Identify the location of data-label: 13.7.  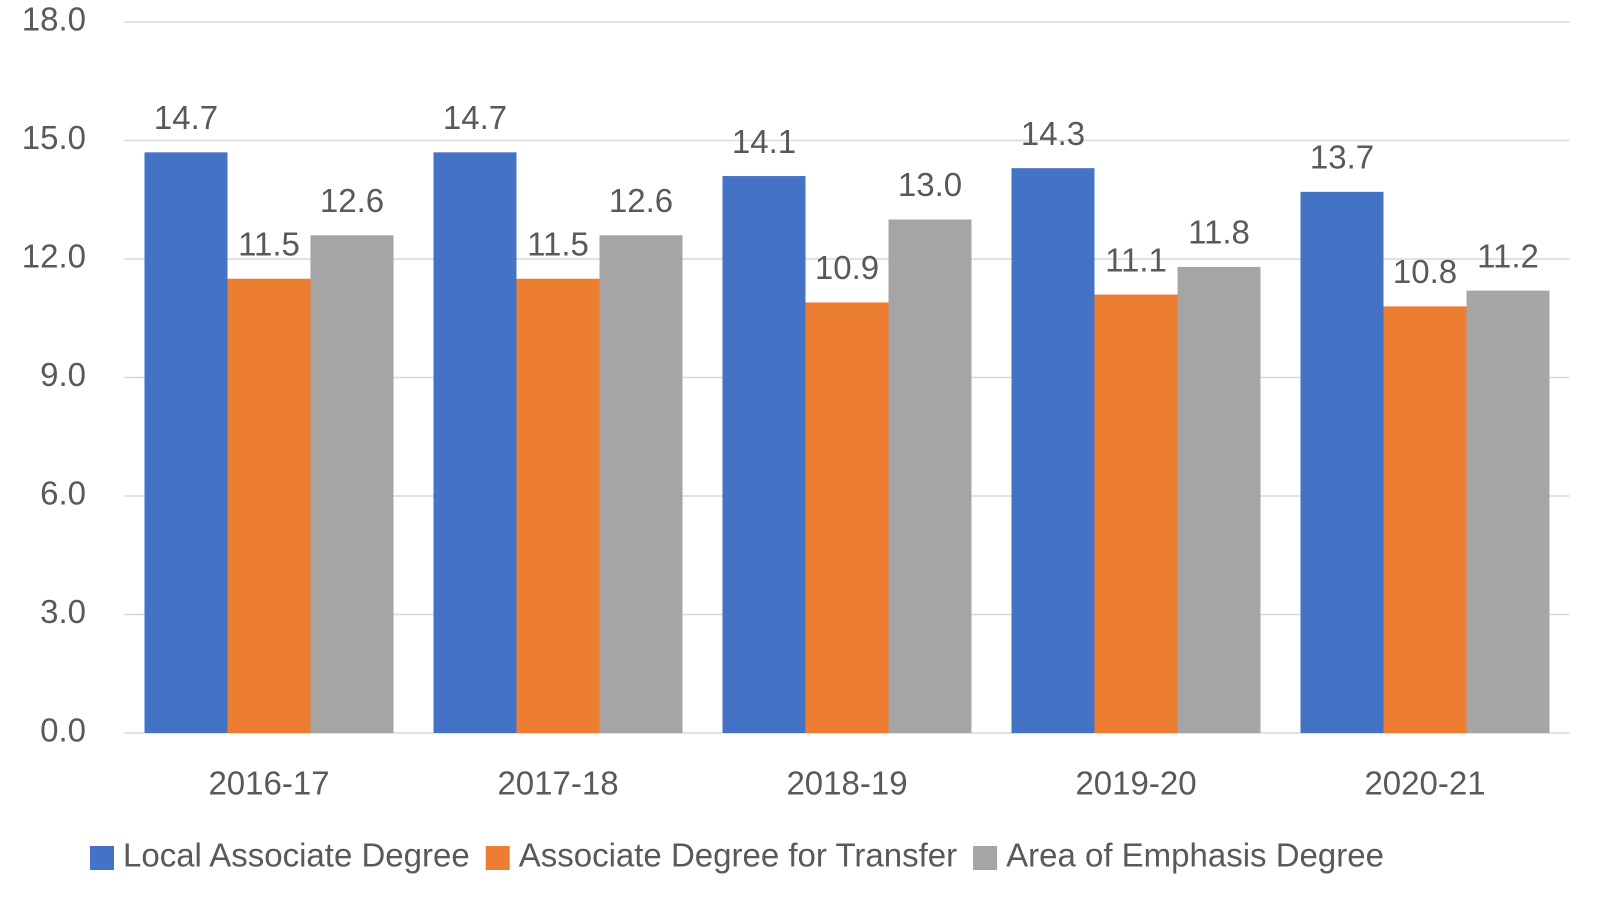
(1342, 157).